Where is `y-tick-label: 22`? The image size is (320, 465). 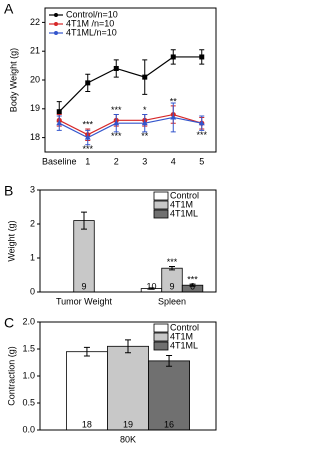 y-tick-label: 22 is located at coordinates (35, 22).